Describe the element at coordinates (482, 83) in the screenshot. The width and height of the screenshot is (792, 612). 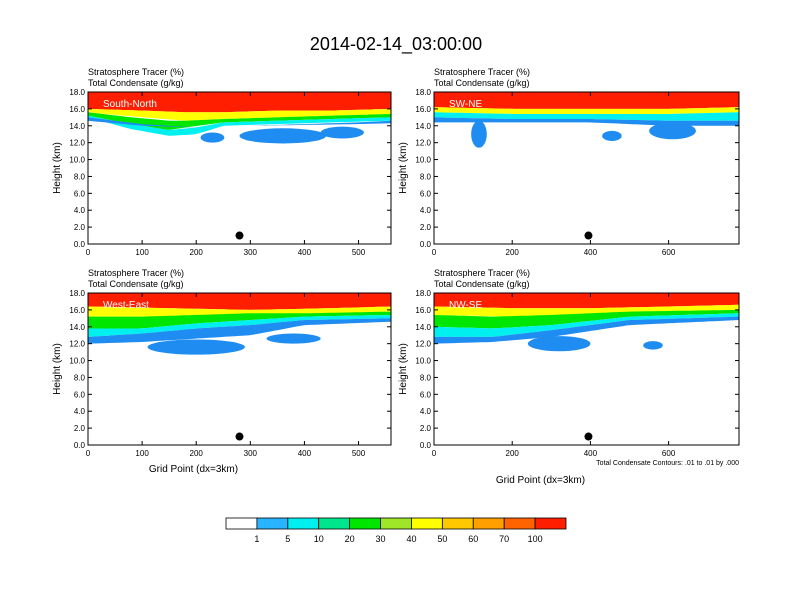
I see `panel-title-line: Total Condensate (g/kg)` at that location.